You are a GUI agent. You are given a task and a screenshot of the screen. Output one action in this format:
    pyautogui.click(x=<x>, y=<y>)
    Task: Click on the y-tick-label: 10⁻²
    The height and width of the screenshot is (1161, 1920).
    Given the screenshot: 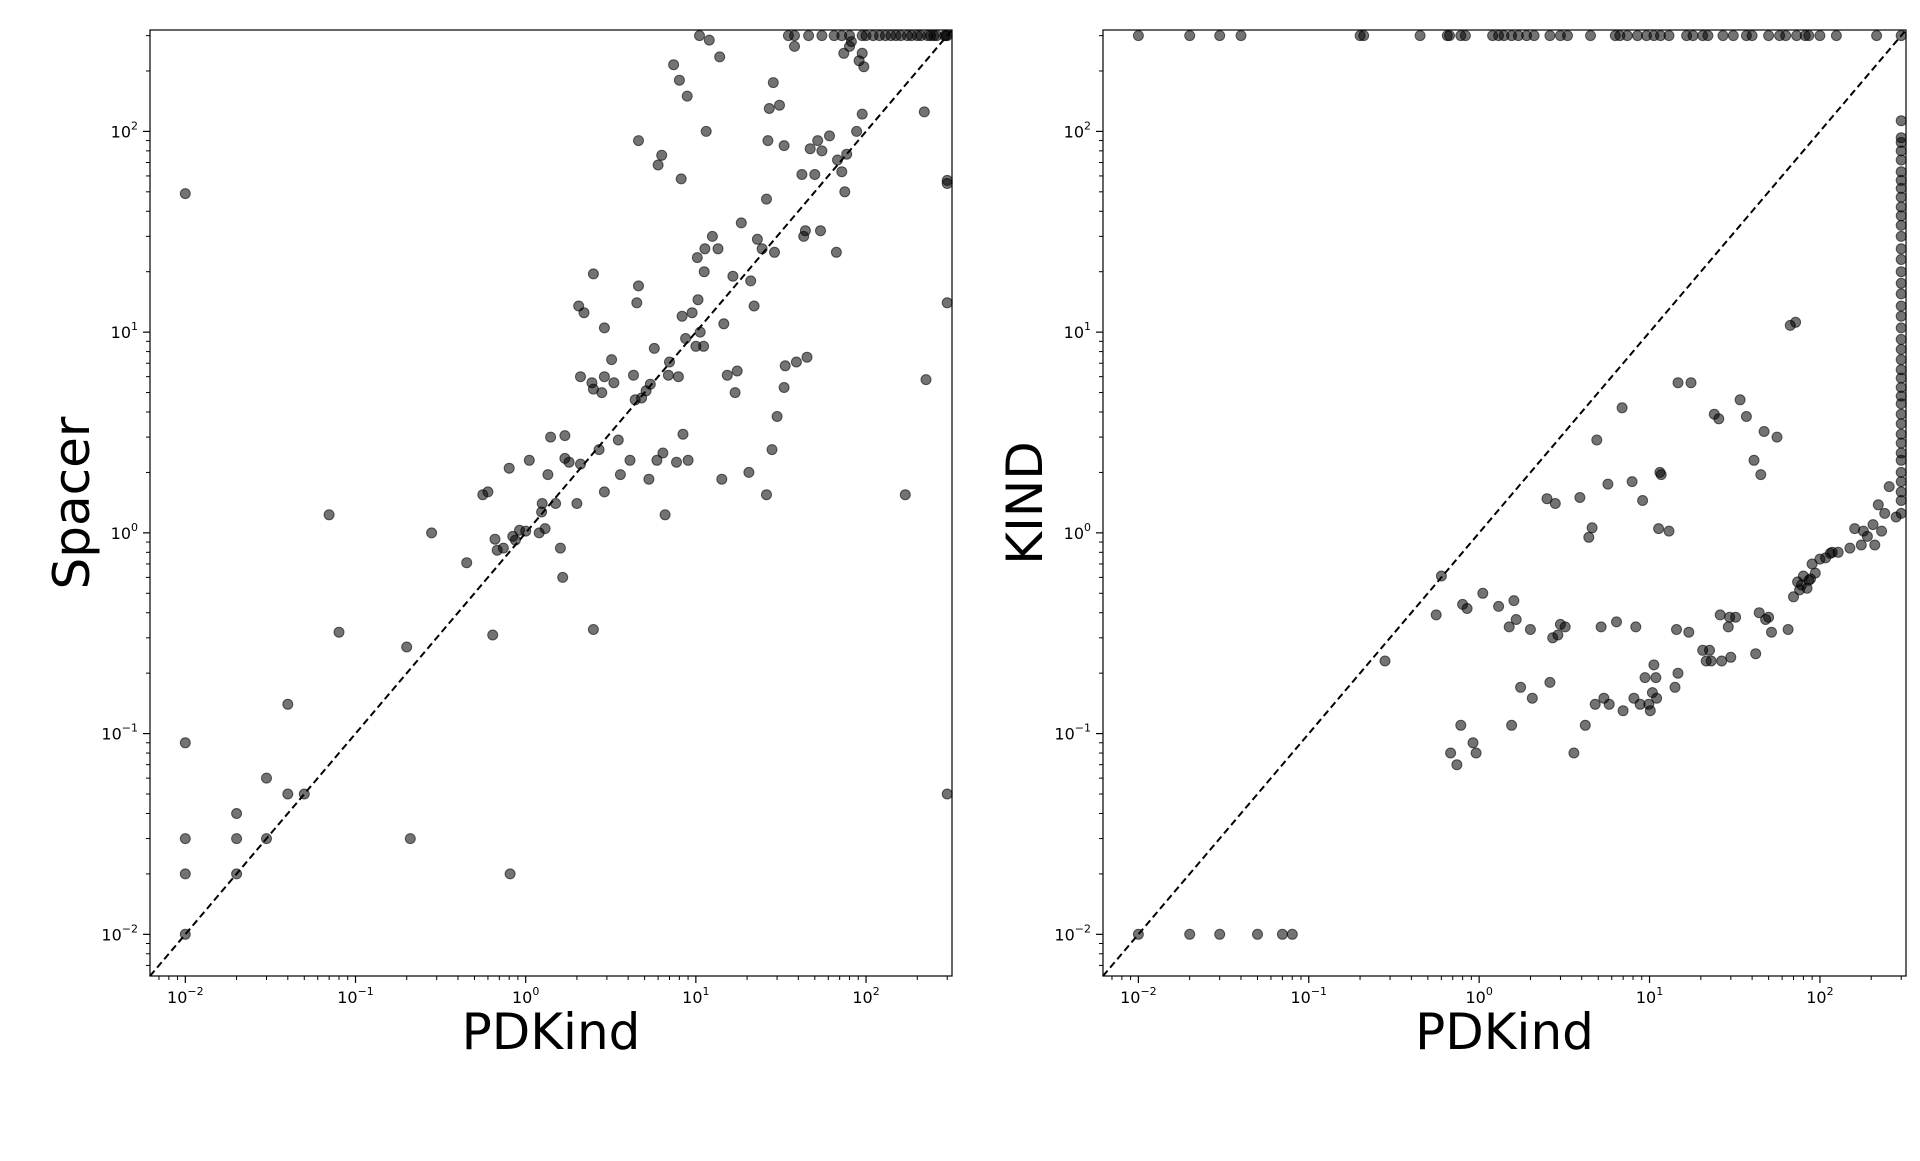 What is the action you would take?
    pyautogui.click(x=119, y=933)
    